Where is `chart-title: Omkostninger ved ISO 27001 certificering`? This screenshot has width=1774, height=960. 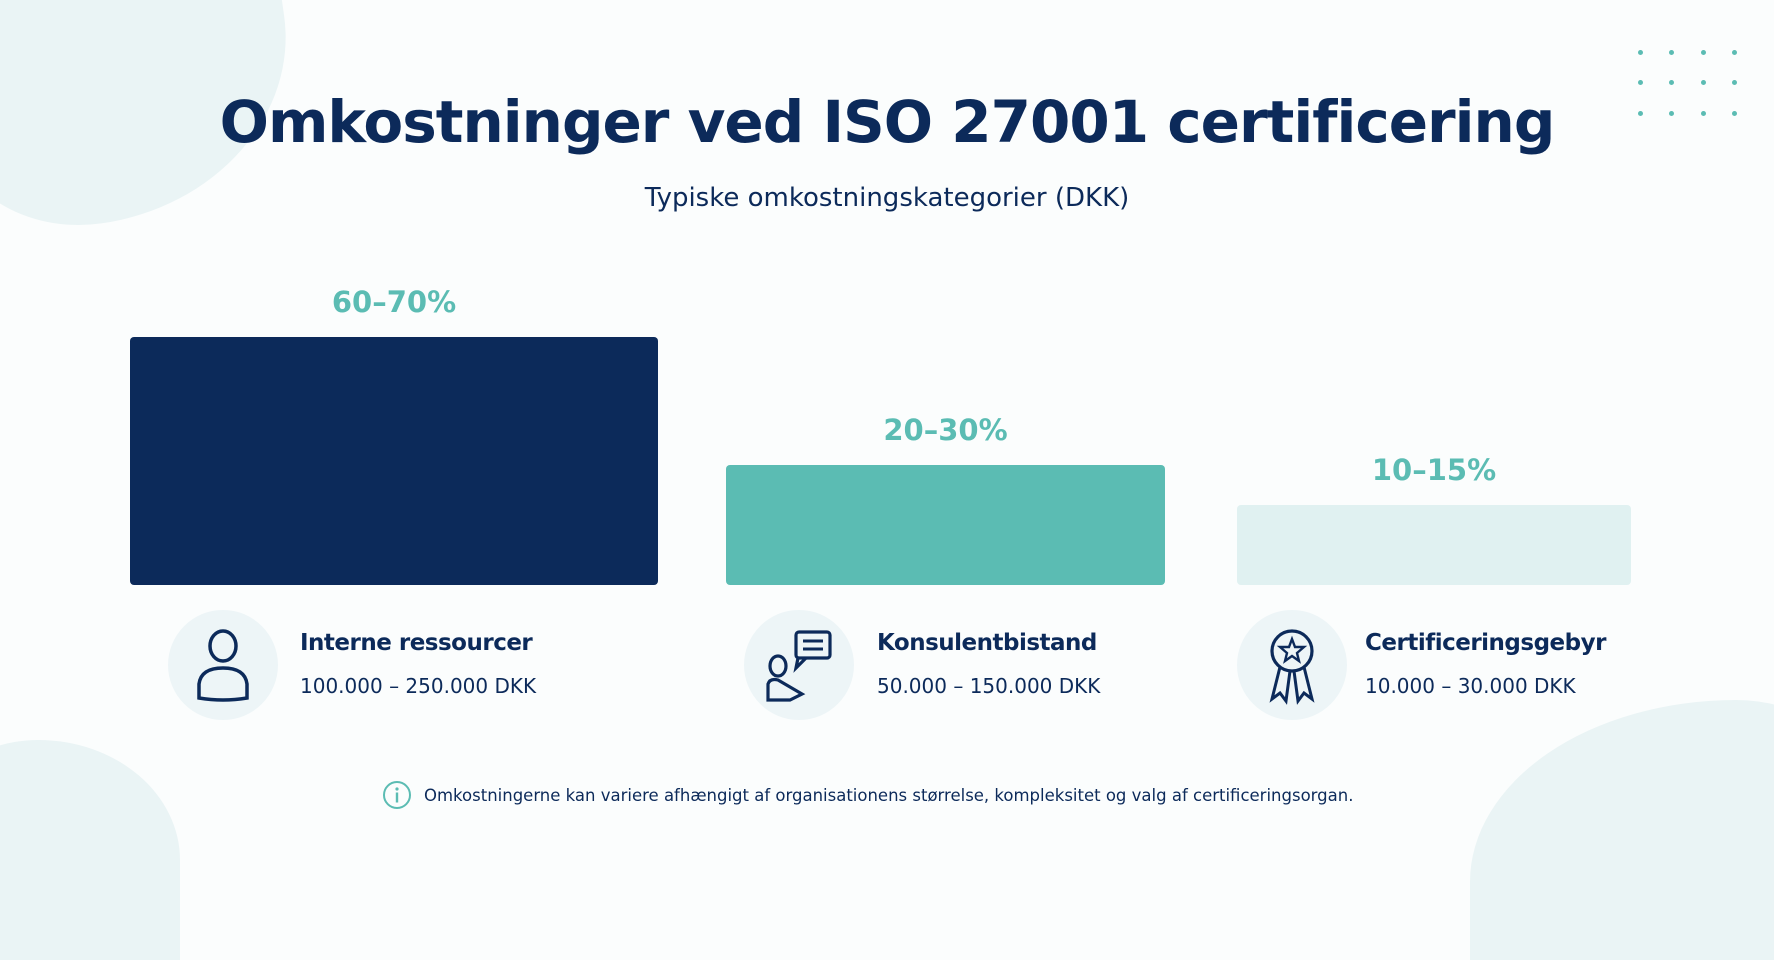 chart-title: Omkostninger ved ISO 27001 certificering is located at coordinates (887, 122).